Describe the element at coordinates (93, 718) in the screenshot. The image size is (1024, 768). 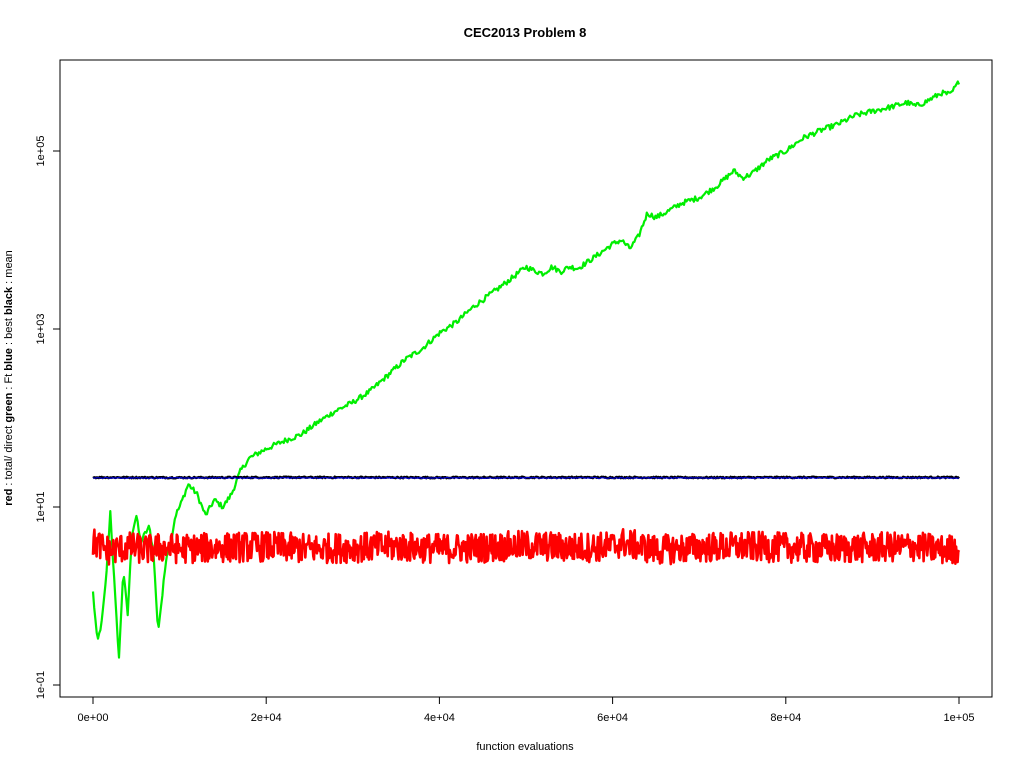
I see `x-tick-label: 0e+00` at that location.